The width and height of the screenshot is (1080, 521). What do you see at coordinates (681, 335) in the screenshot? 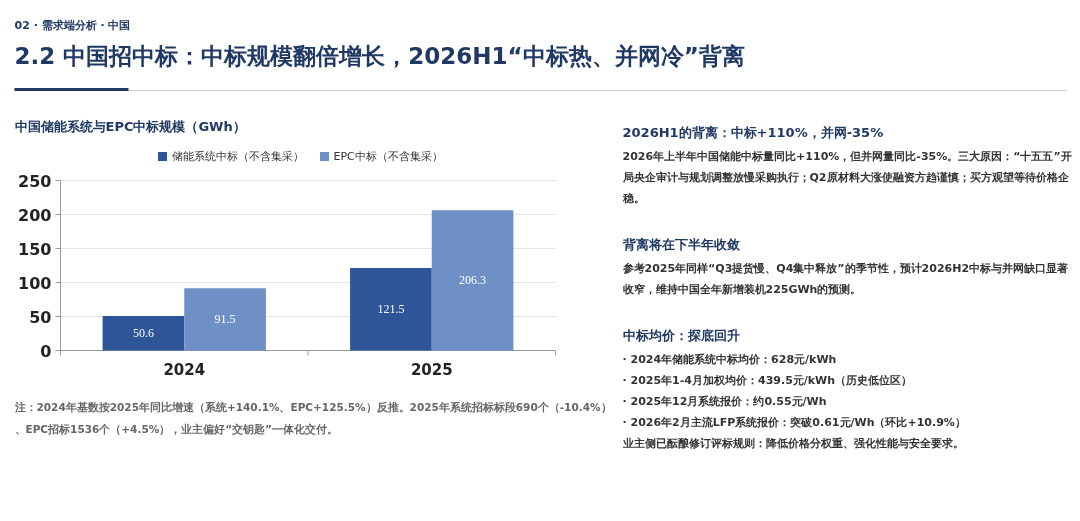
I see `text: 中标均价：探底回升` at bounding box center [681, 335].